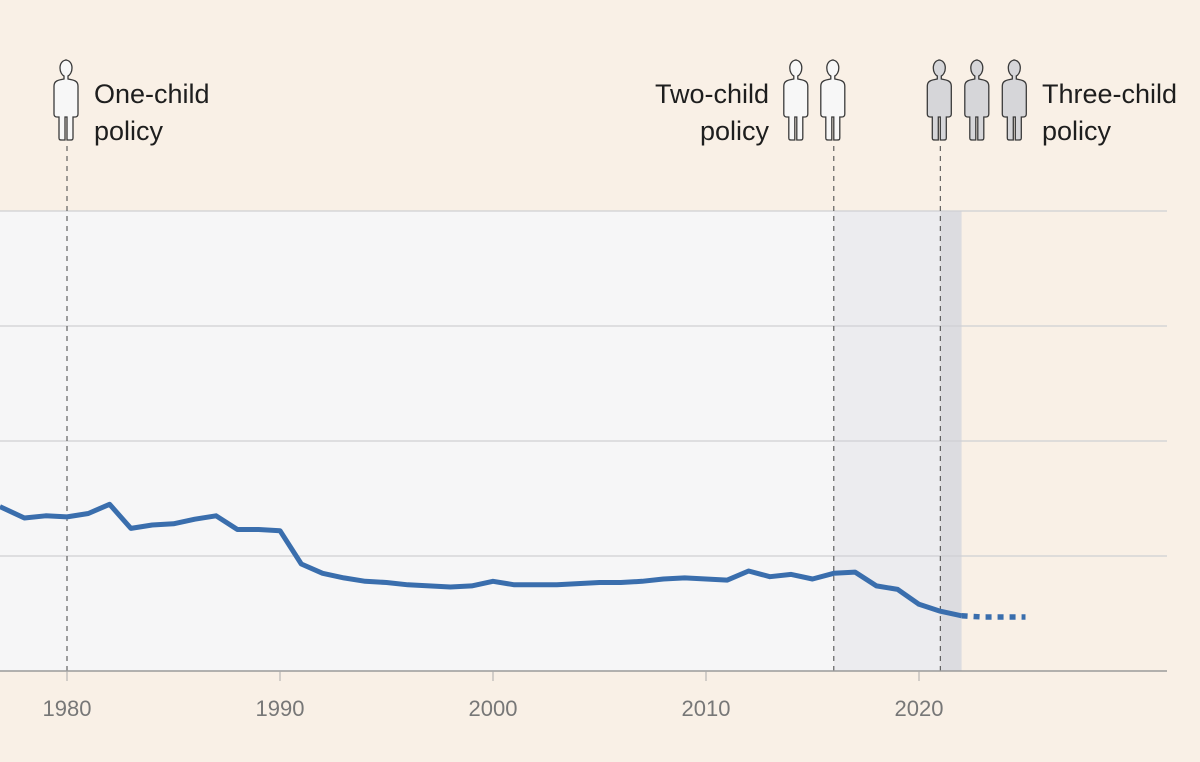 The image size is (1200, 762). I want to click on x-tick-label: 2000, so click(493, 708).